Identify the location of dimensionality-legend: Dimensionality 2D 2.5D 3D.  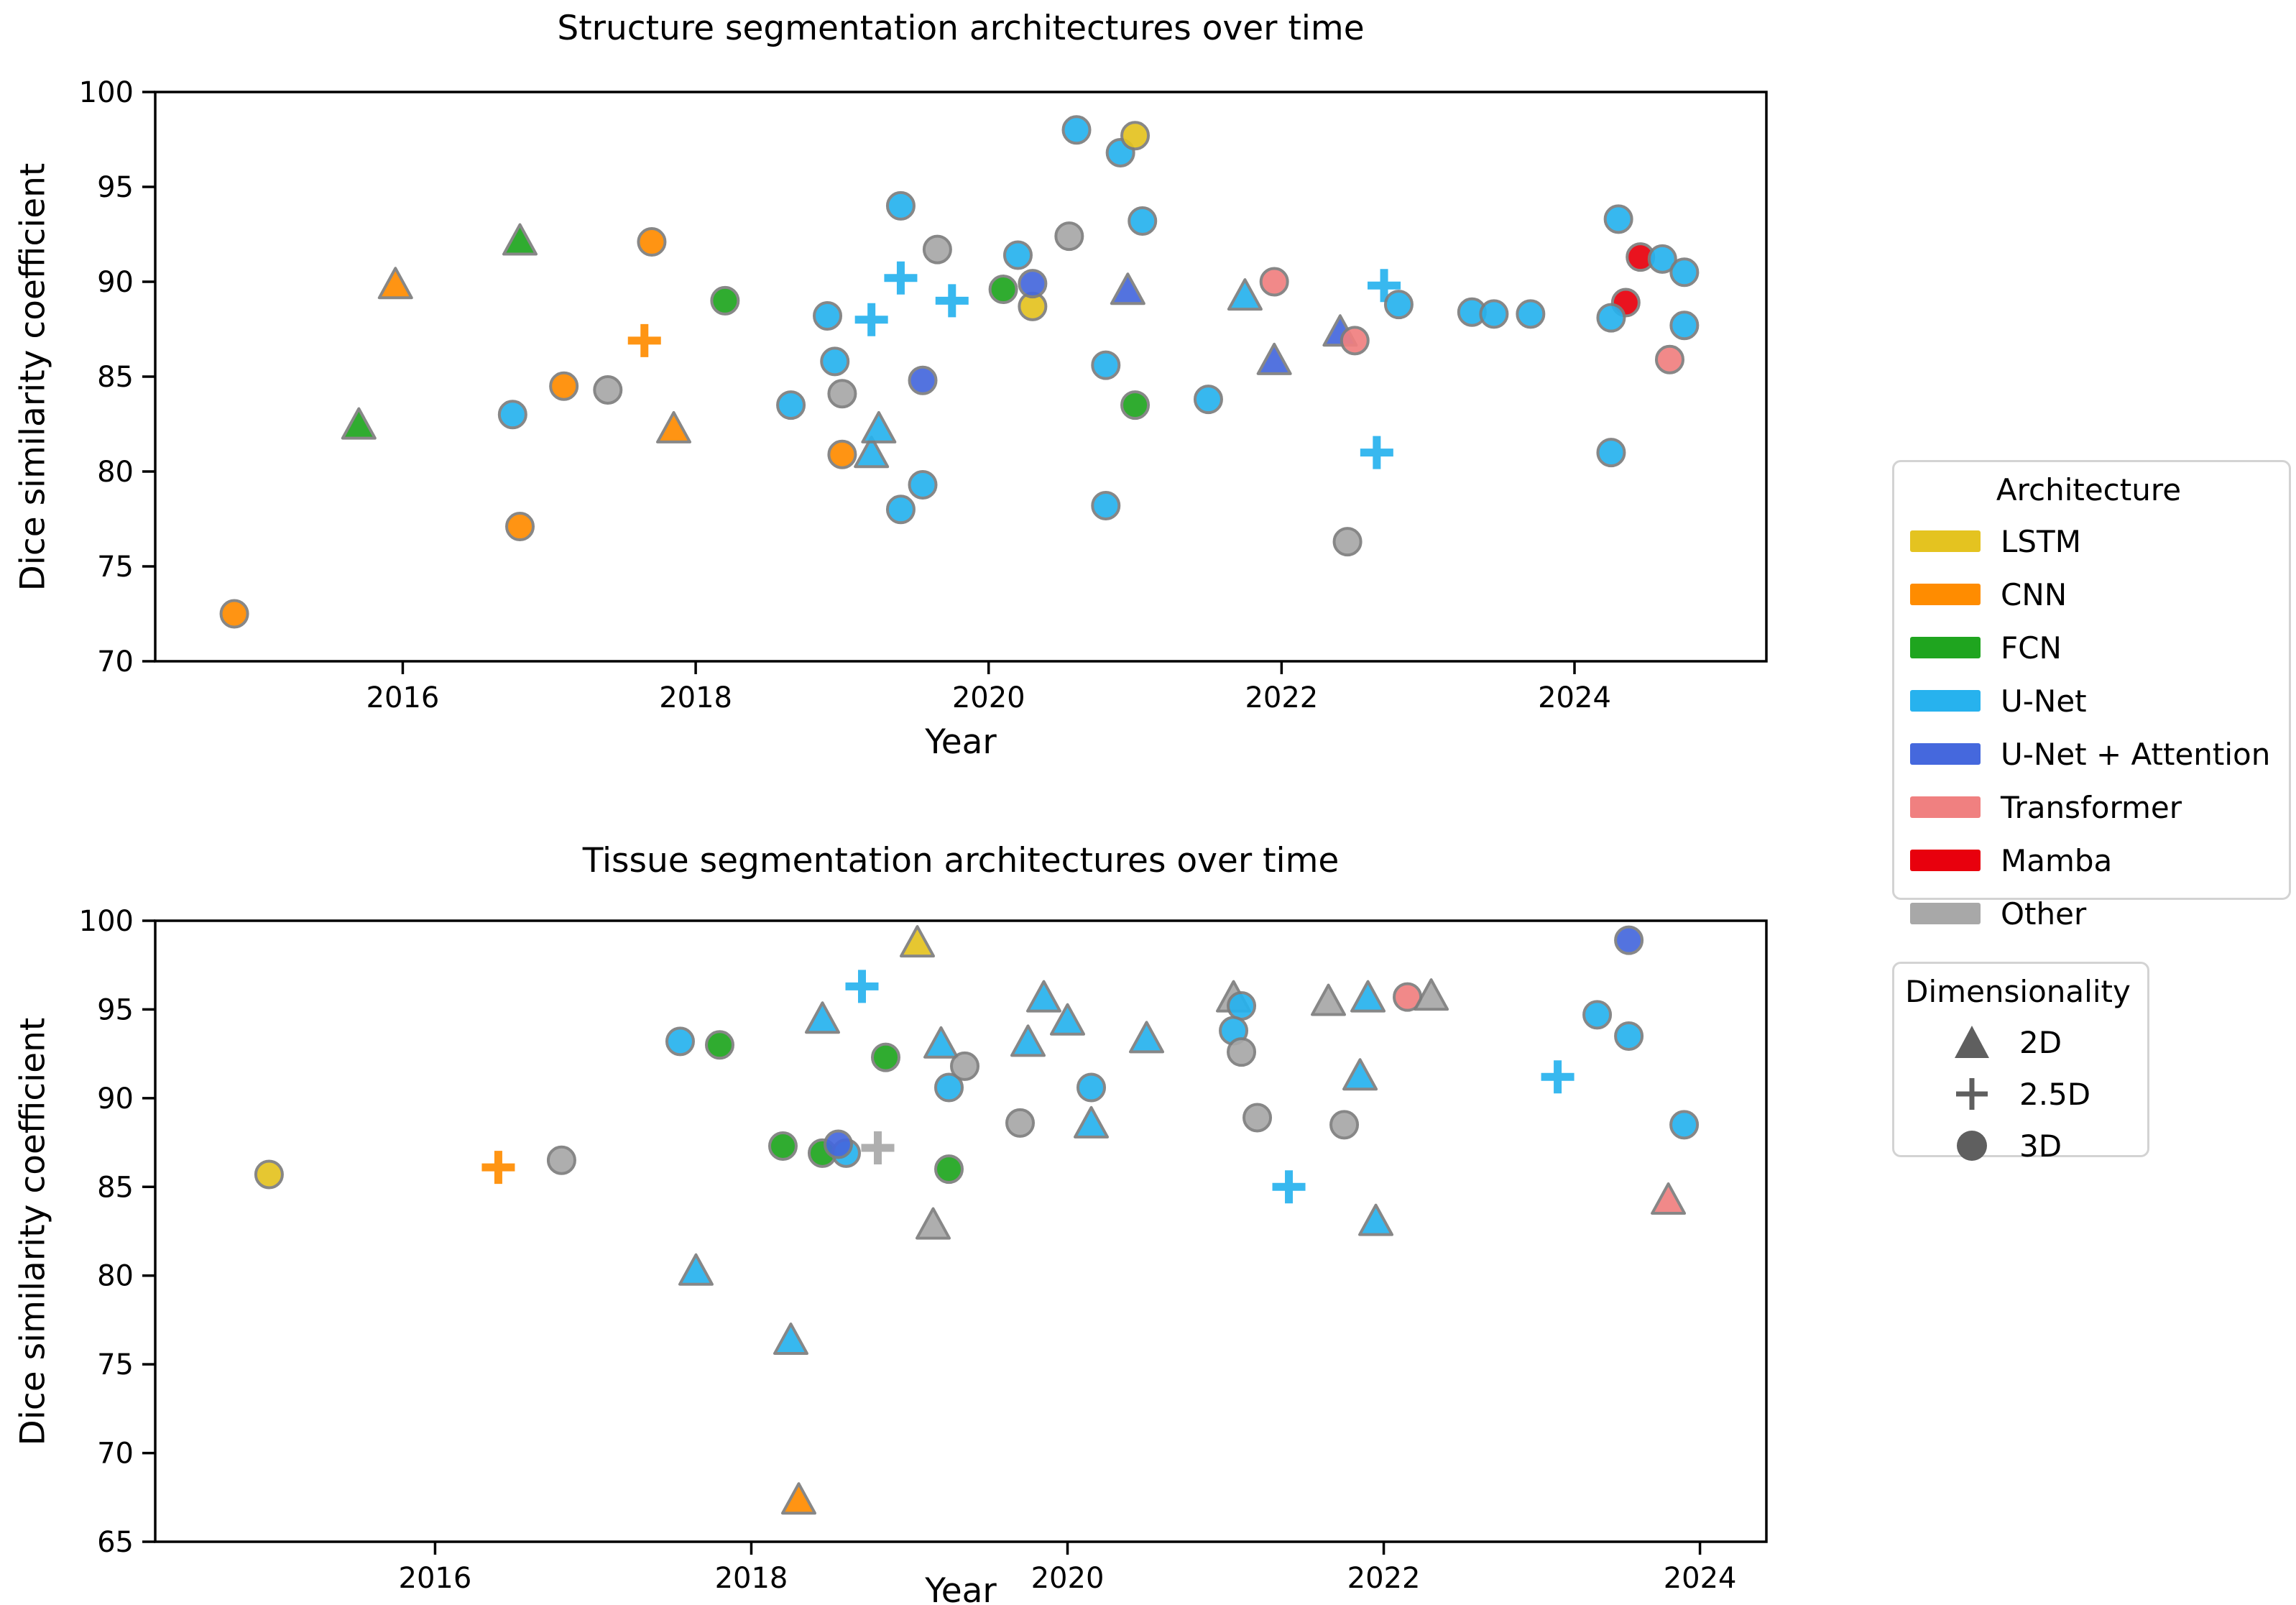
(2020, 1063).